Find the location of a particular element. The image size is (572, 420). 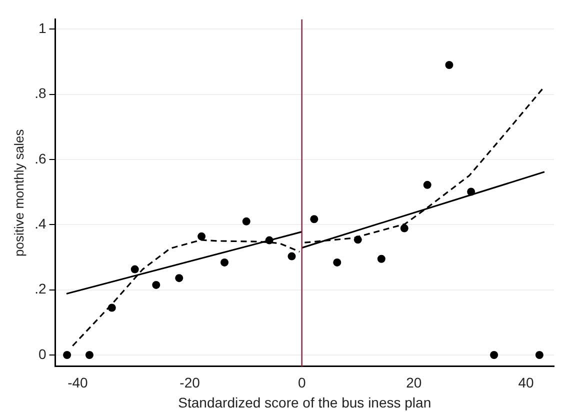

x-tick-label: 40 is located at coordinates (526, 382).